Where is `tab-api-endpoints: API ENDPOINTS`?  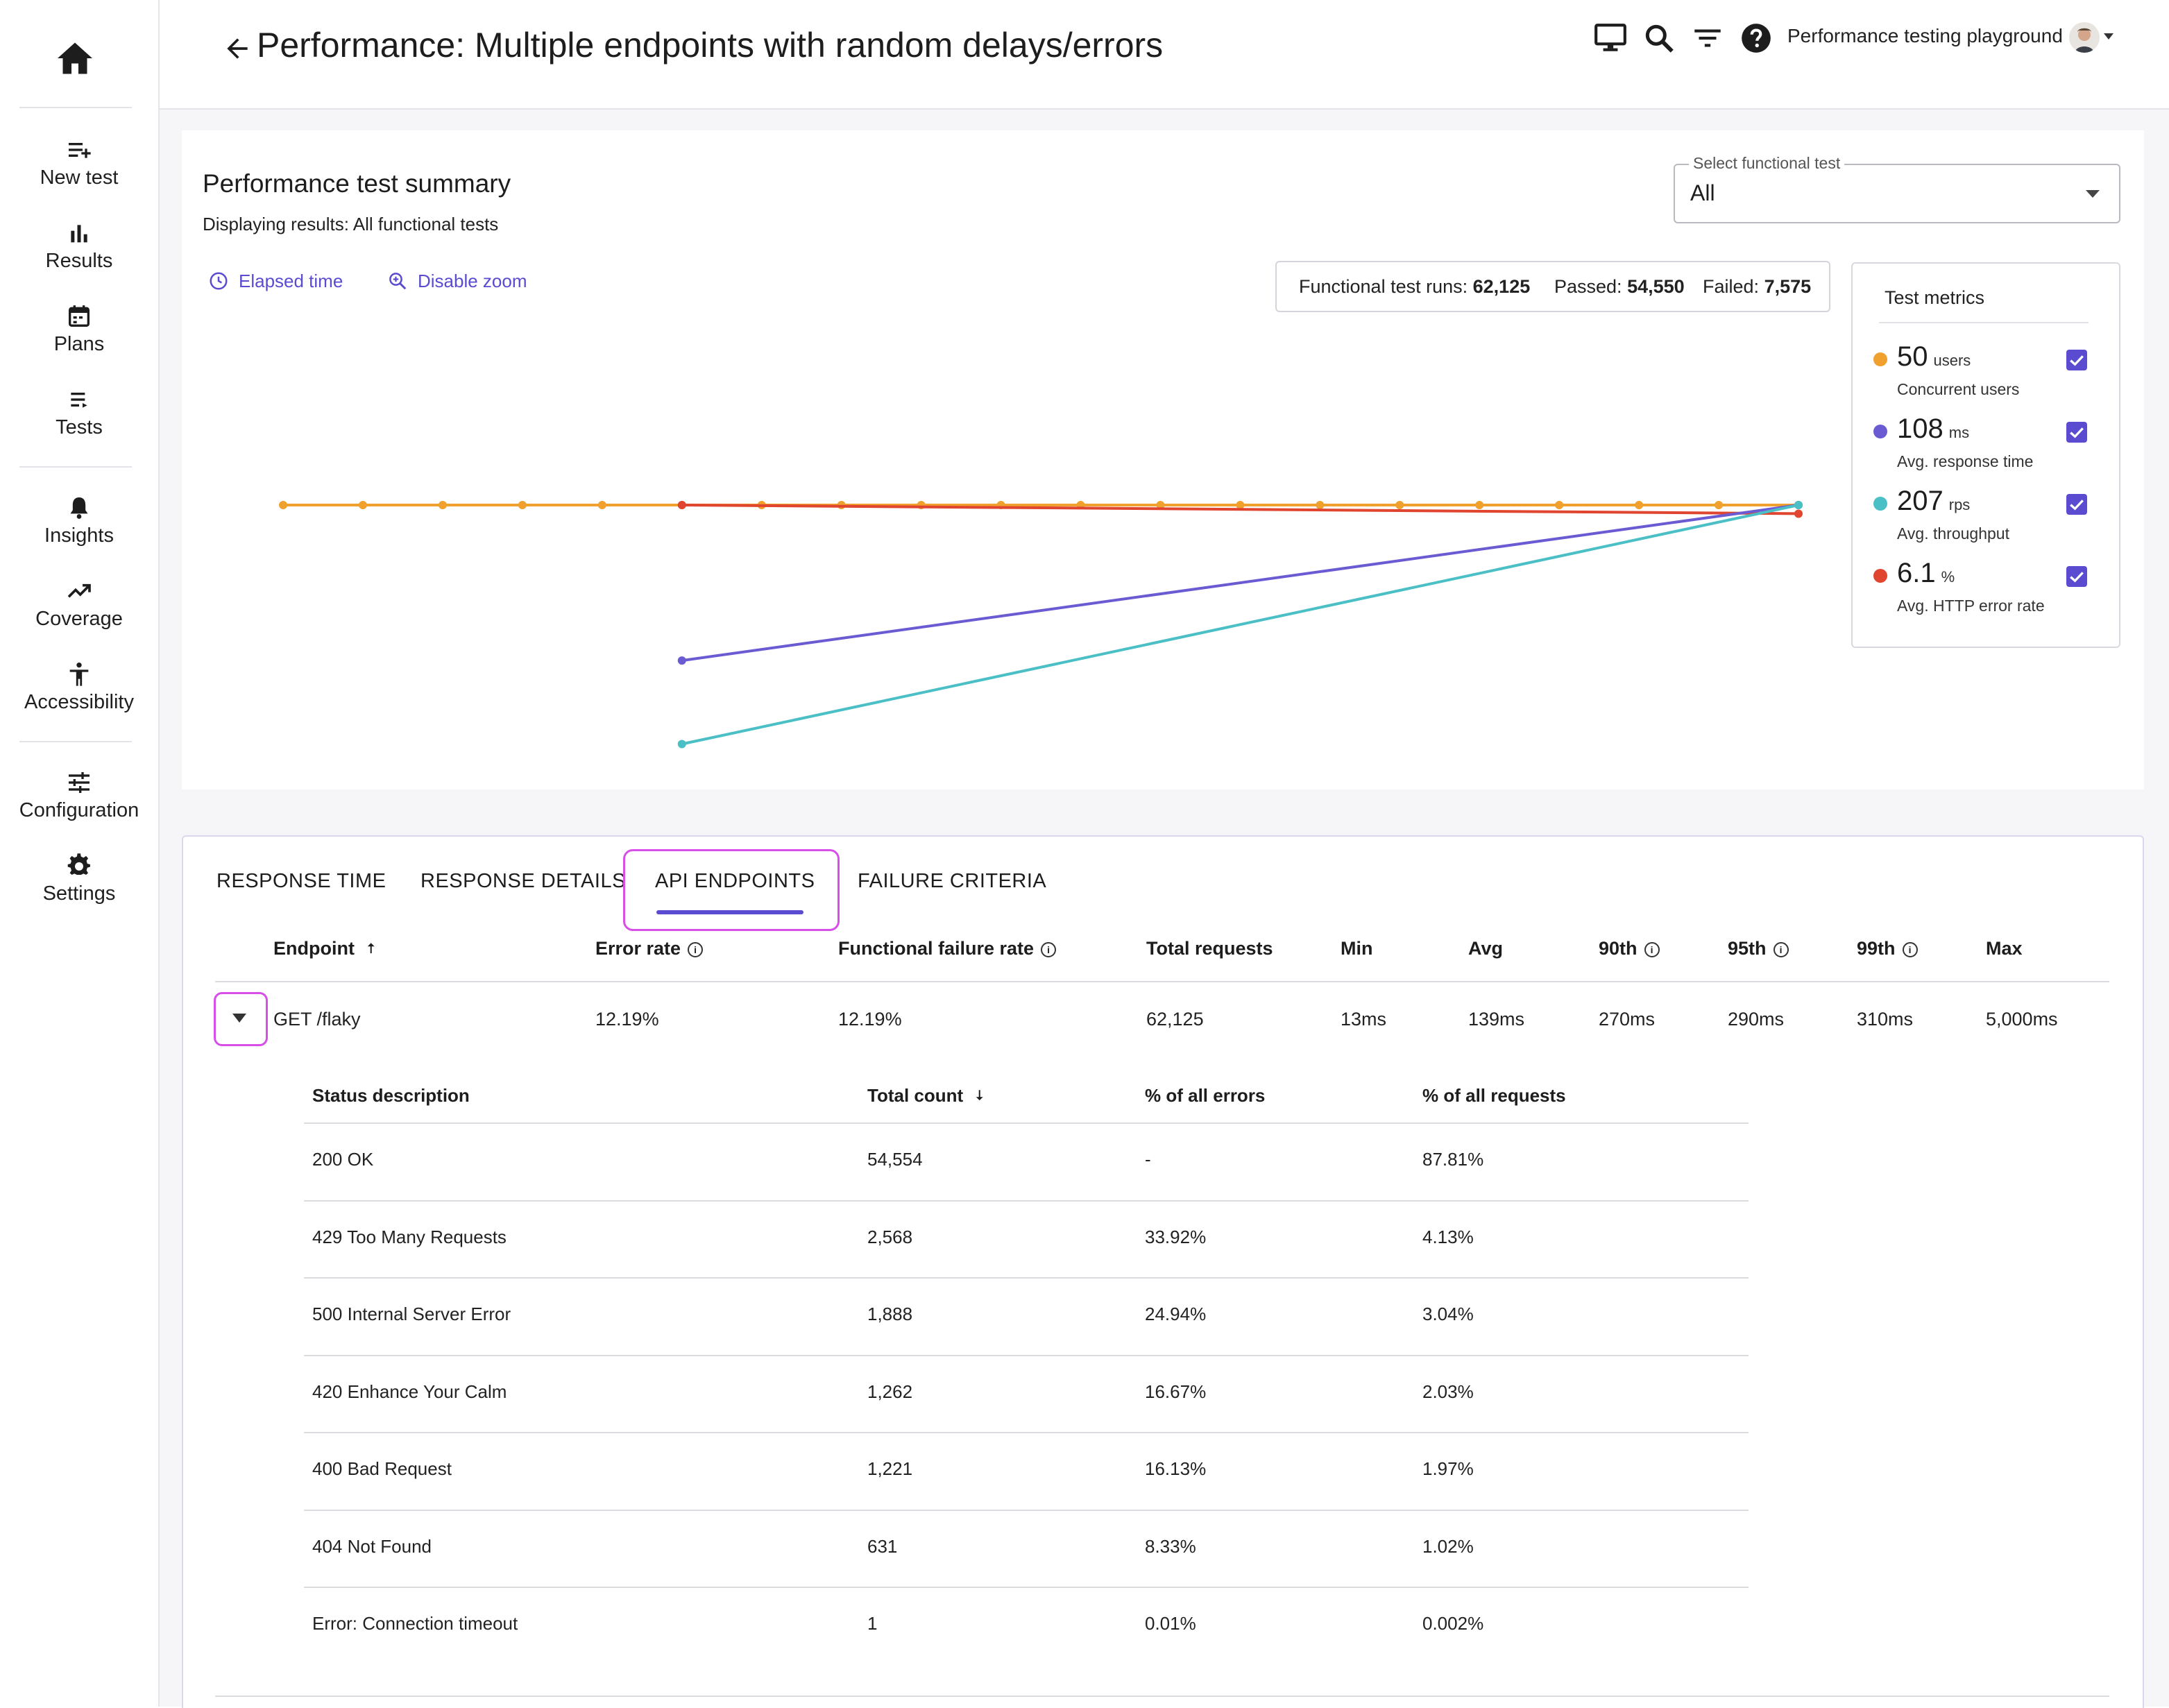 tab-api-endpoints: API ENDPOINTS is located at coordinates (735, 881).